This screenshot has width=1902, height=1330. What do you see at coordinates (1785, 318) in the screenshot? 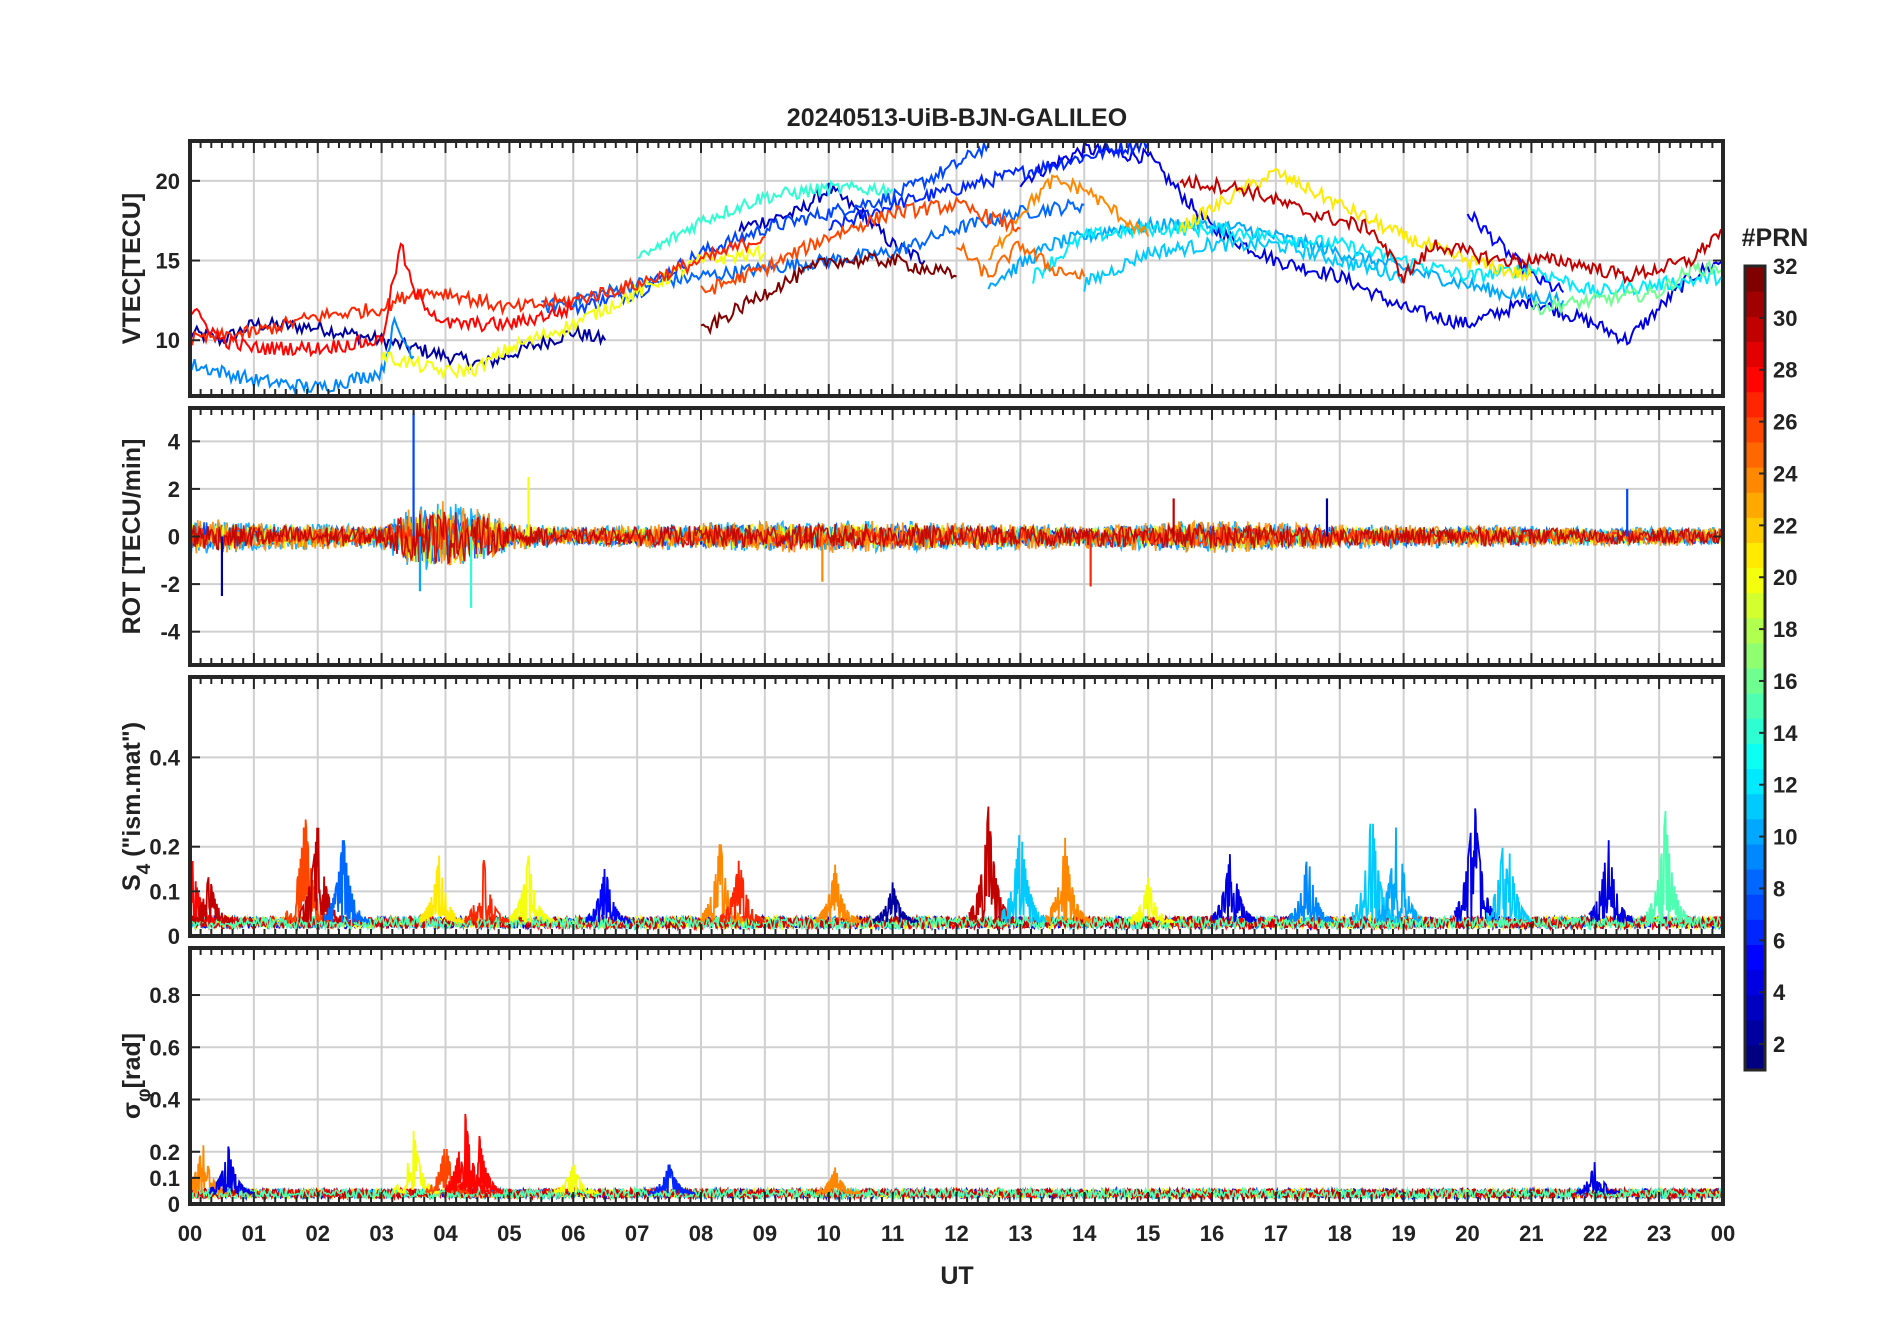
I see `colorbar-tick-label: 30` at bounding box center [1785, 318].